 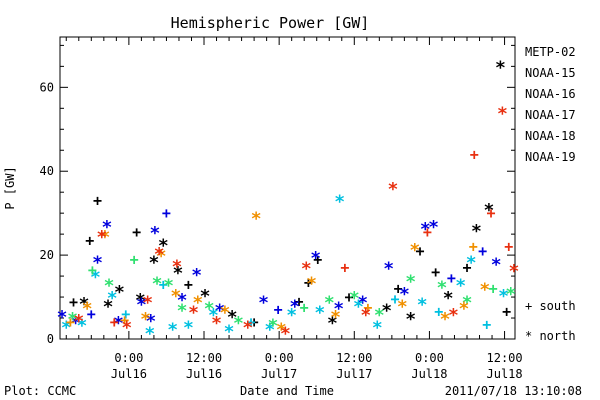 I want to click on legend-entry: NOAA-18, so click(x=550, y=136).